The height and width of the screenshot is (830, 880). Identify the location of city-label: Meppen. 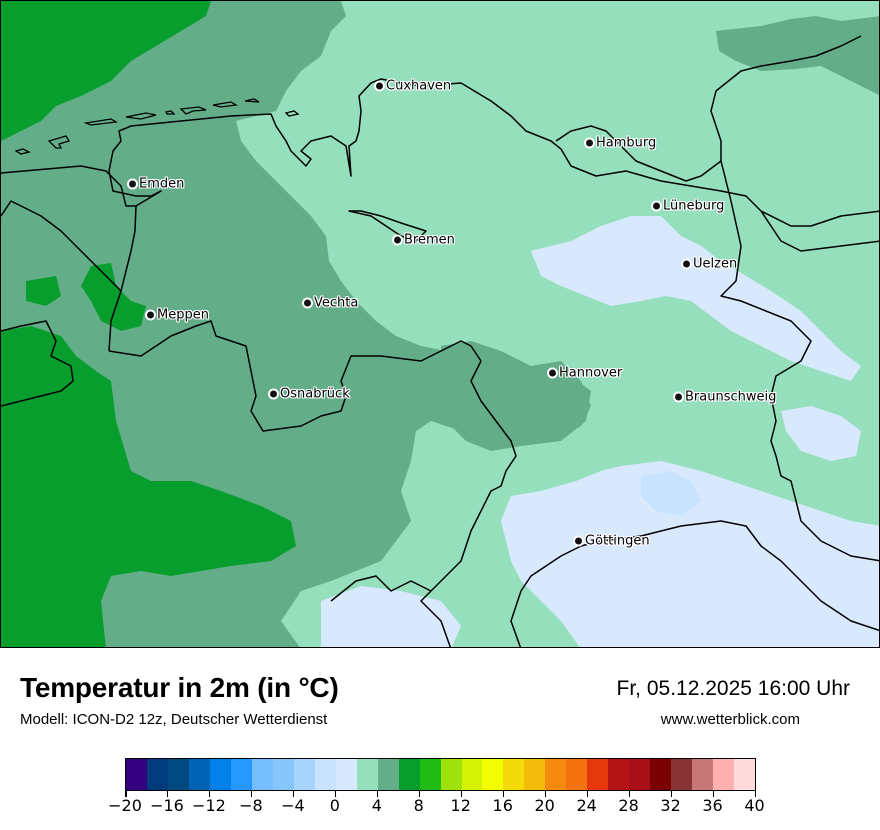
(183, 315).